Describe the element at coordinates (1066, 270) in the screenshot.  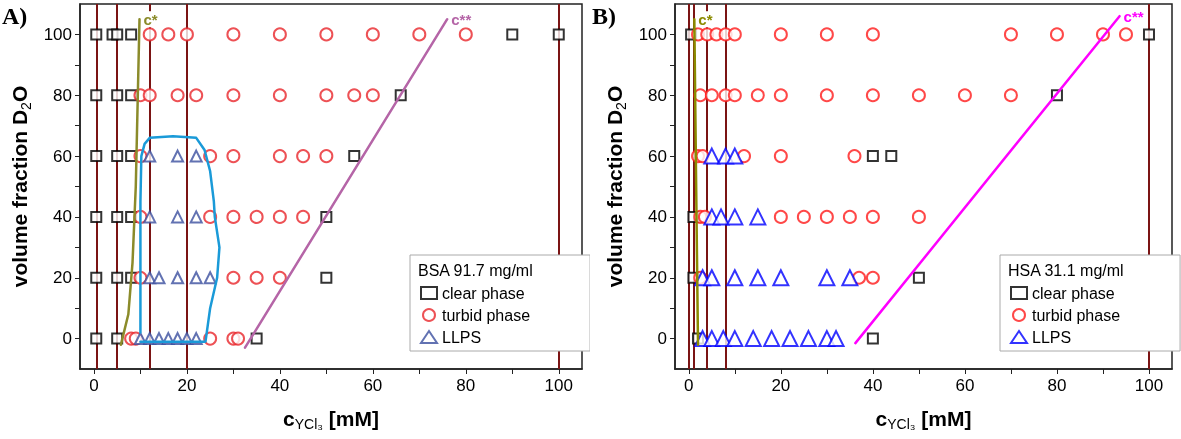
I see `legend-title: HSA 31.1 mg/ml` at that location.